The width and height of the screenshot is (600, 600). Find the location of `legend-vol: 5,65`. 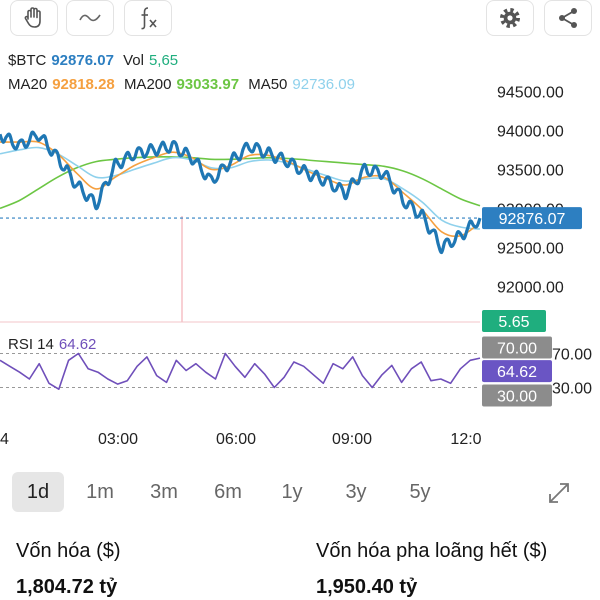

legend-vol: 5,65 is located at coordinates (163, 60).